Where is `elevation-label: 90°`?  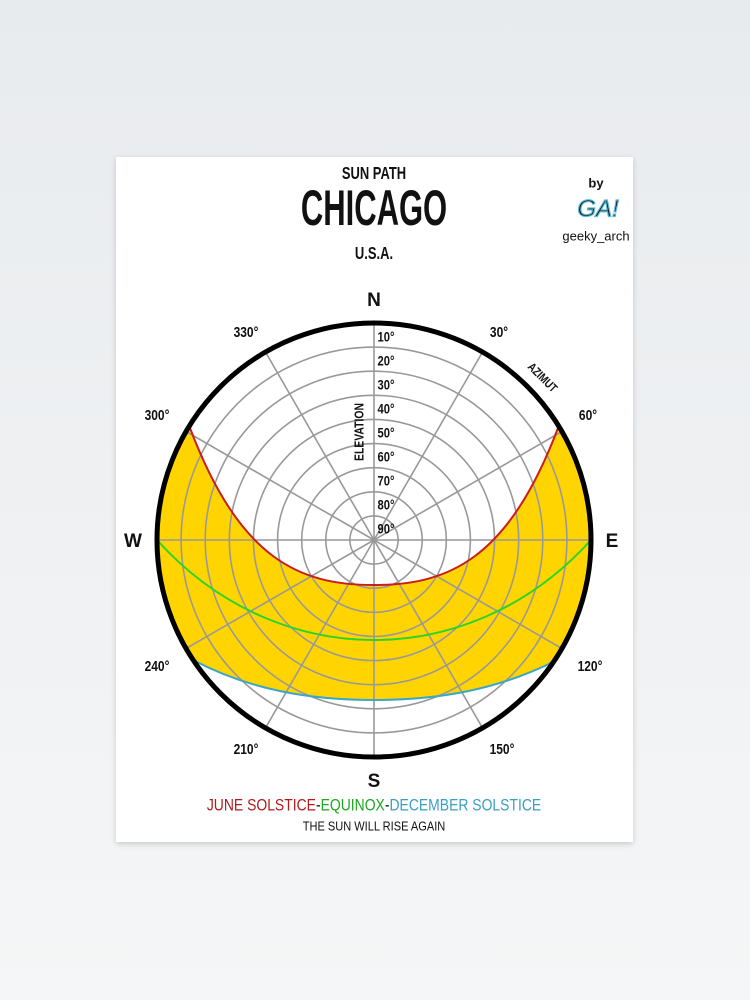
elevation-label: 90° is located at coordinates (386, 529).